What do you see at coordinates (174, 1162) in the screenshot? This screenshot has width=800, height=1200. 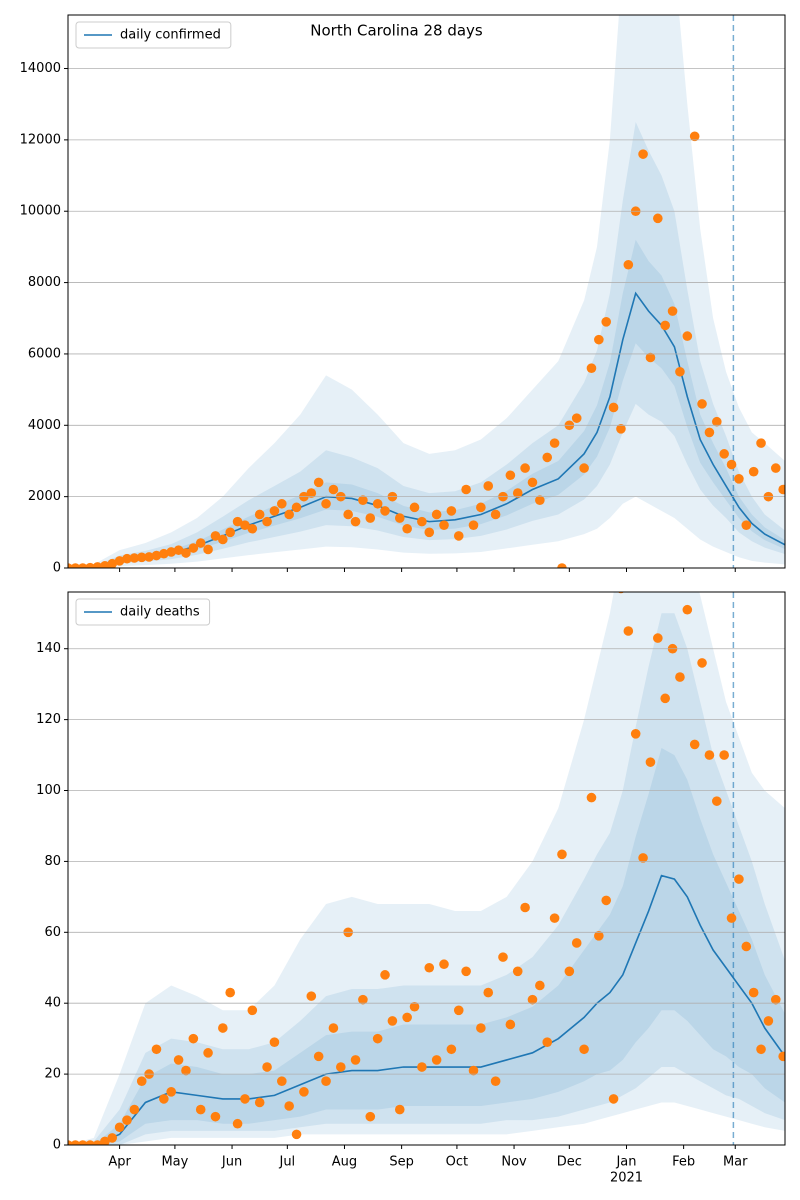 I see `x-tick-label: May` at bounding box center [174, 1162].